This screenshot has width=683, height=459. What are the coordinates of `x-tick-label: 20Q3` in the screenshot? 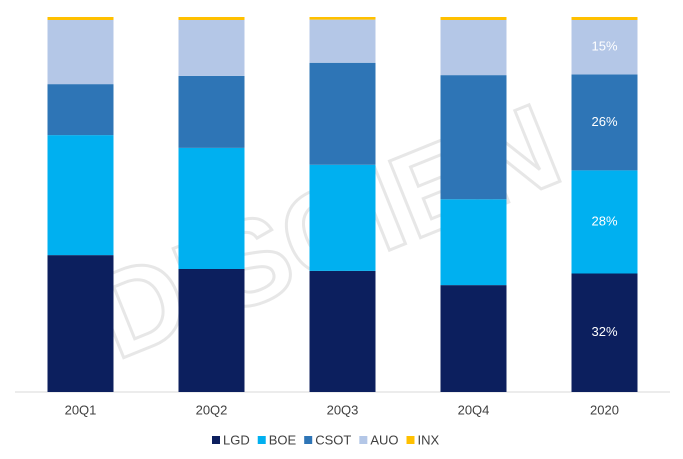 It's located at (343, 409).